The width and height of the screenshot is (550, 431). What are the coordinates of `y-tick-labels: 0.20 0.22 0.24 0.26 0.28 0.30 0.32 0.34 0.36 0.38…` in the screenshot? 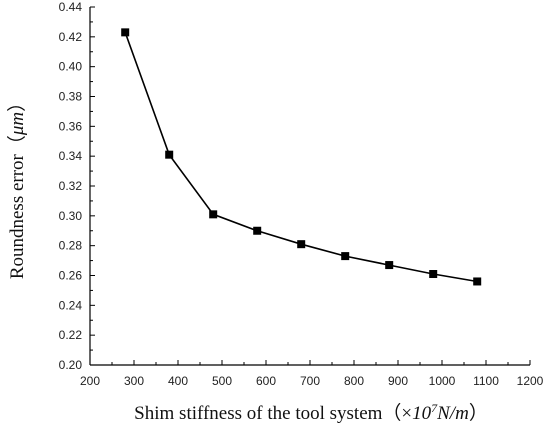 It's located at (71, 186).